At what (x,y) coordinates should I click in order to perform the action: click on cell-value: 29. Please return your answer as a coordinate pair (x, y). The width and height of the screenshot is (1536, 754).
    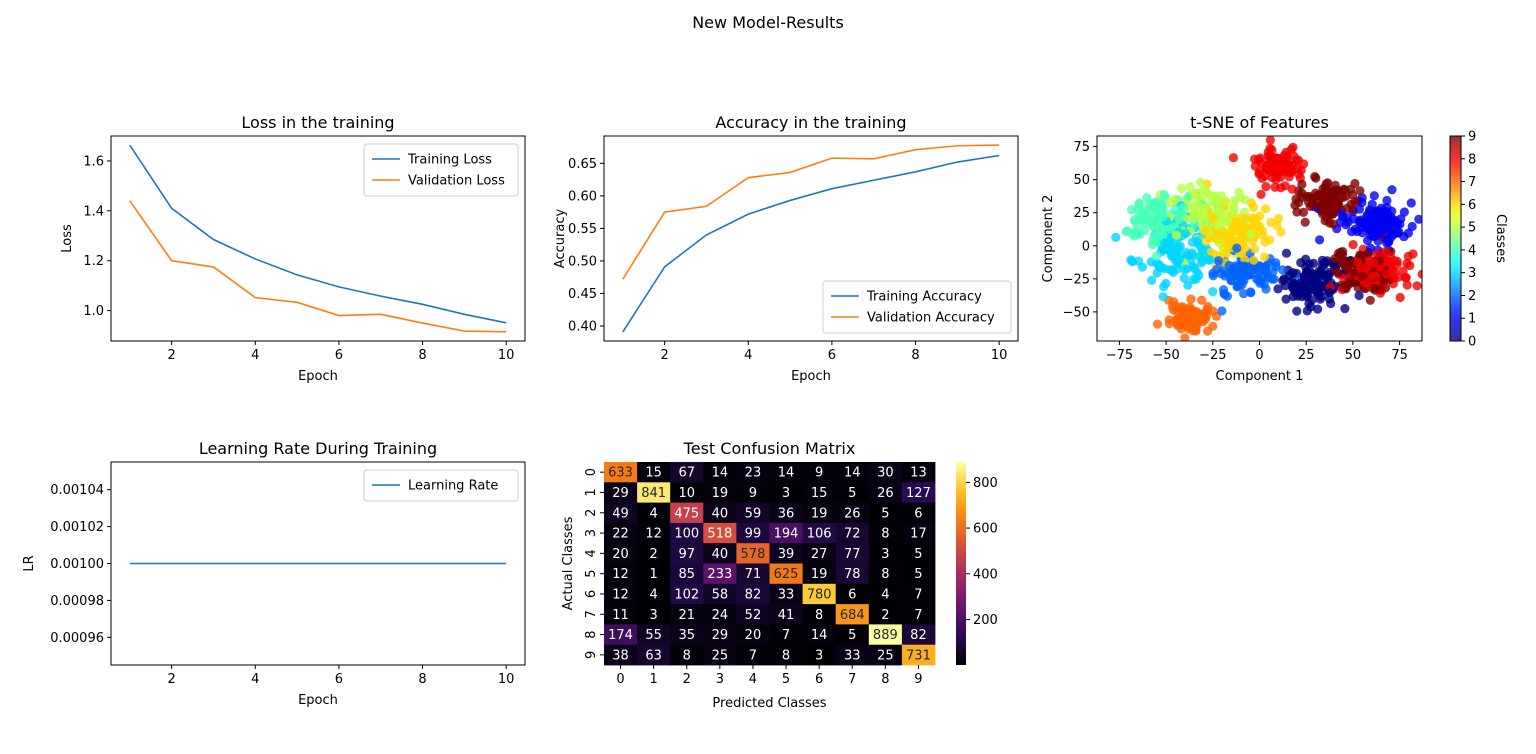
    Looking at the image, I should click on (720, 635).